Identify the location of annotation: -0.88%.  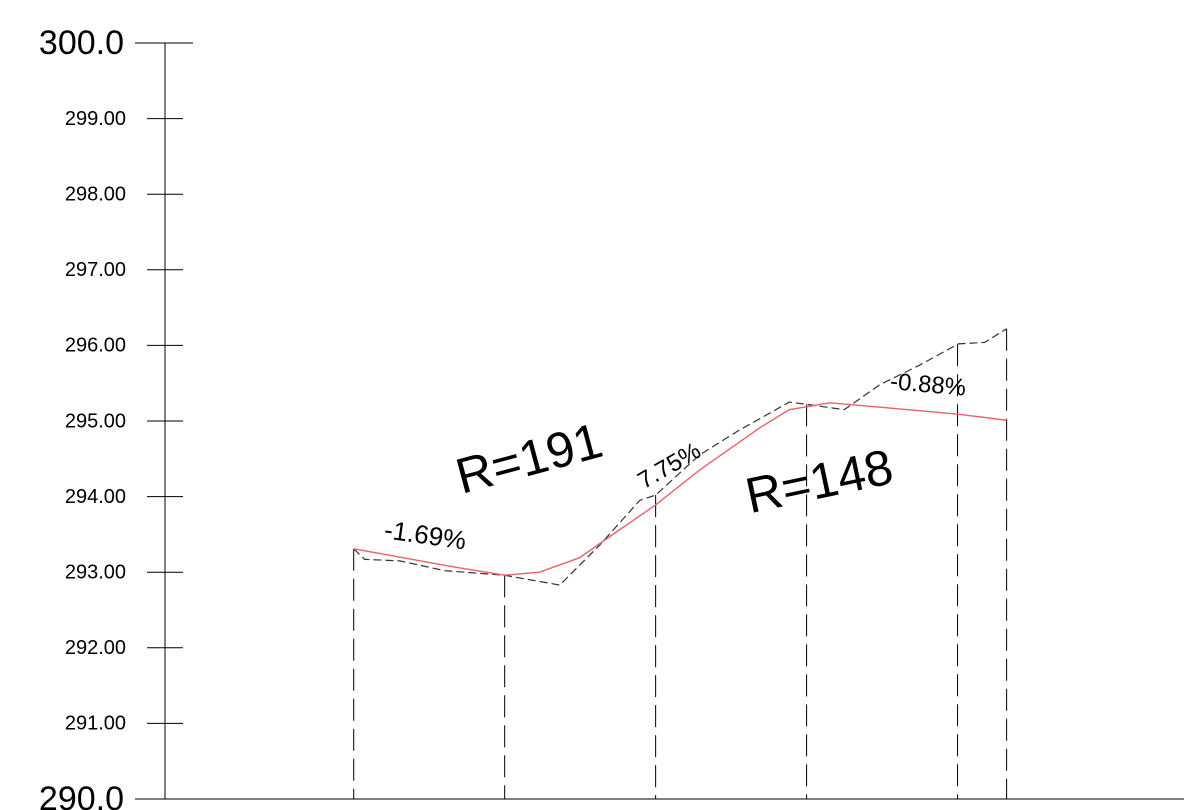
(928, 385).